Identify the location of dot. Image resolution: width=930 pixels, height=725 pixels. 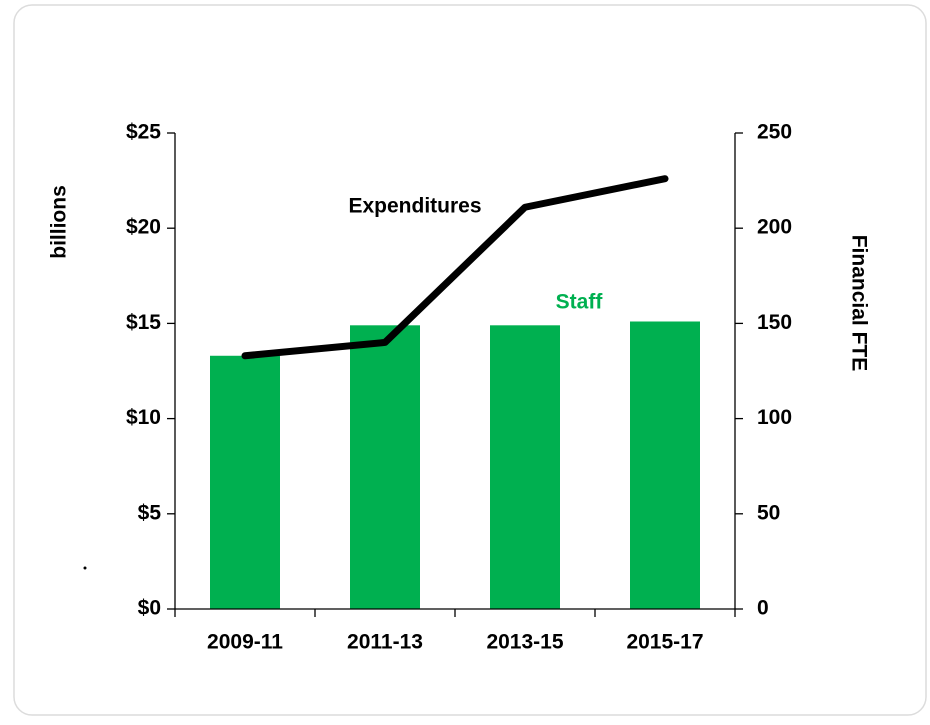
(85, 568).